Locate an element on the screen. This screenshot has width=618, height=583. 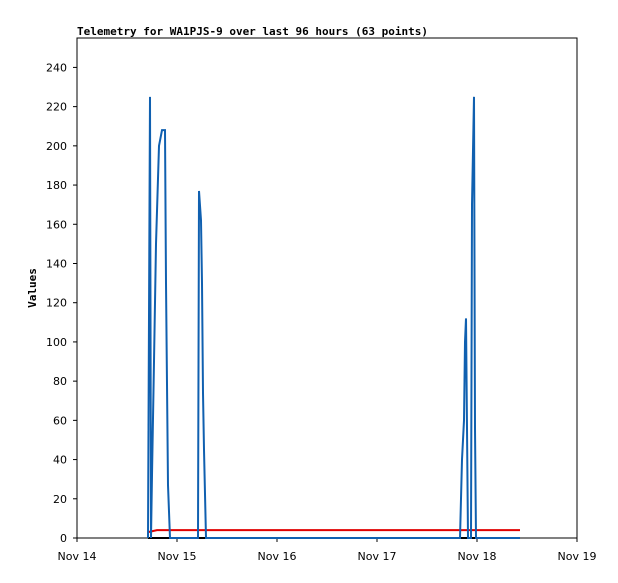
y-tick-label: 80 is located at coordinates (60, 381).